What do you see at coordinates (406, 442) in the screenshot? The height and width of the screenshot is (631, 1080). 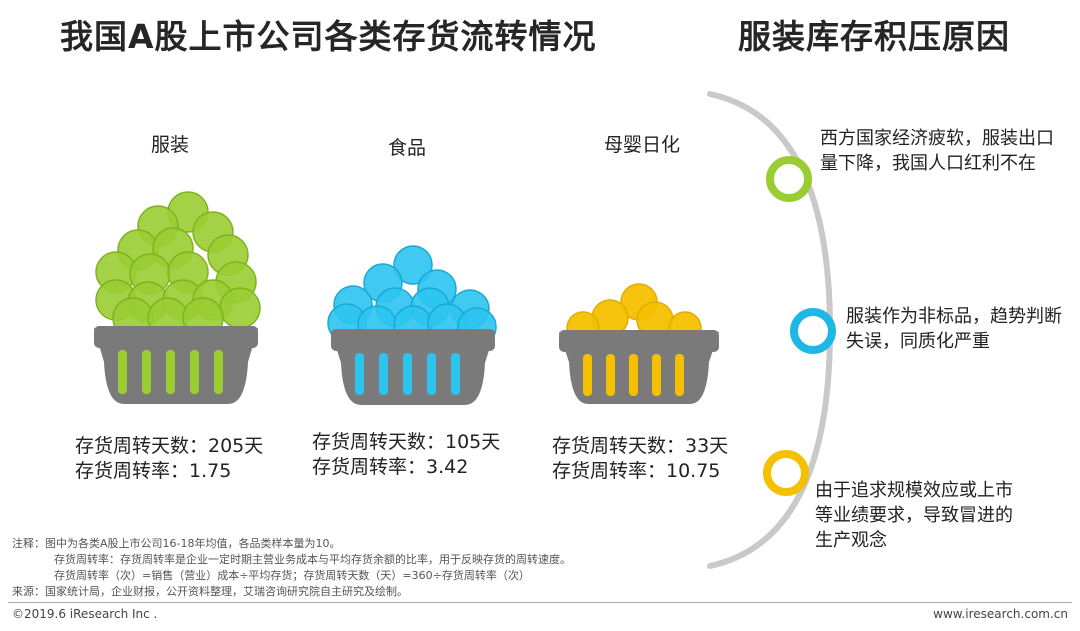 I see `food-turnover-days: 存货周转天数：105天` at bounding box center [406, 442].